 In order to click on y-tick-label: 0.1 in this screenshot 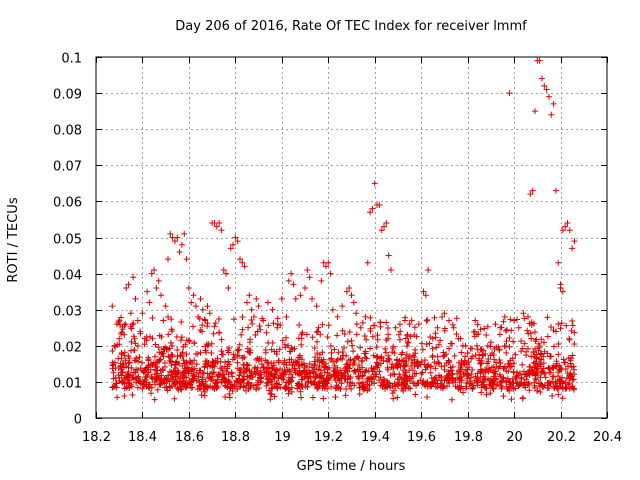, I will do `click(71, 59)`.